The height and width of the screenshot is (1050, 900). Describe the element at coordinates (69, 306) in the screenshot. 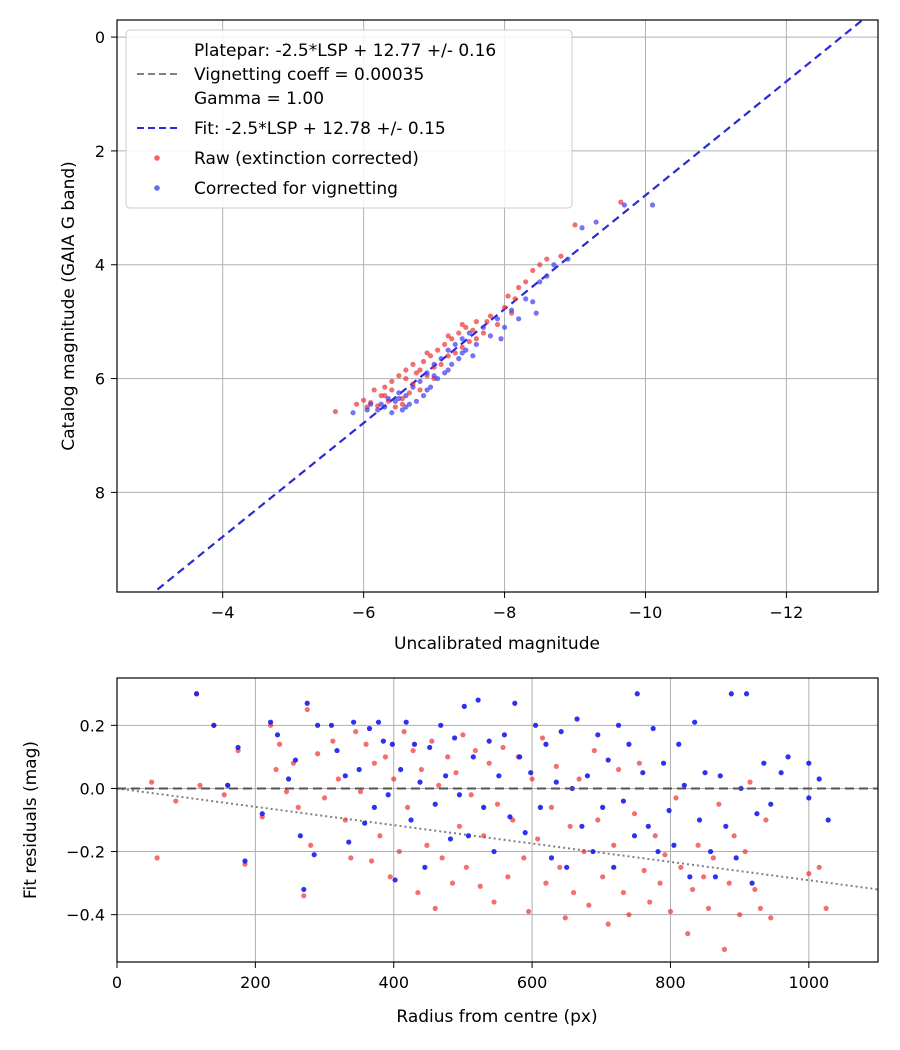

I see `top-y-axis-label: Catalog magnitude (GAIA G band)` at that location.